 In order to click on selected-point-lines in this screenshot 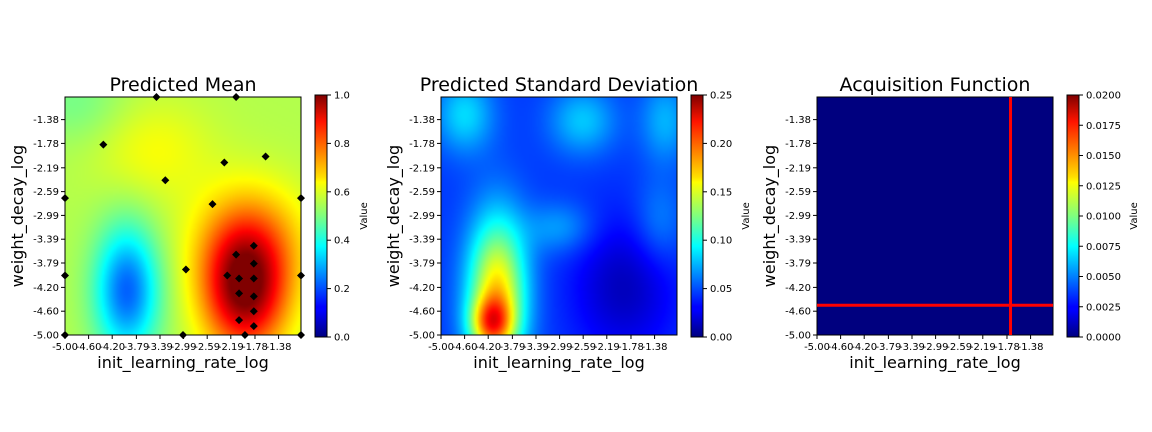, I will do `click(935, 216)`.